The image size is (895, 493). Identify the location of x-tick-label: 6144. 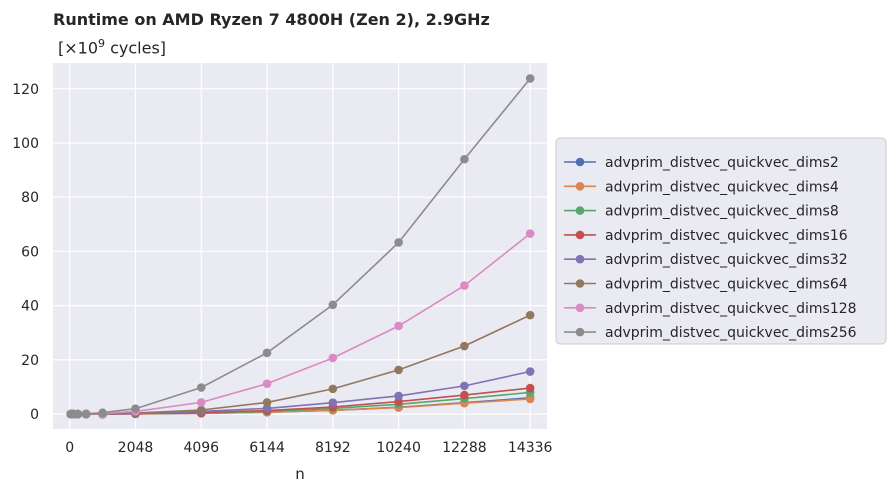
(267, 448).